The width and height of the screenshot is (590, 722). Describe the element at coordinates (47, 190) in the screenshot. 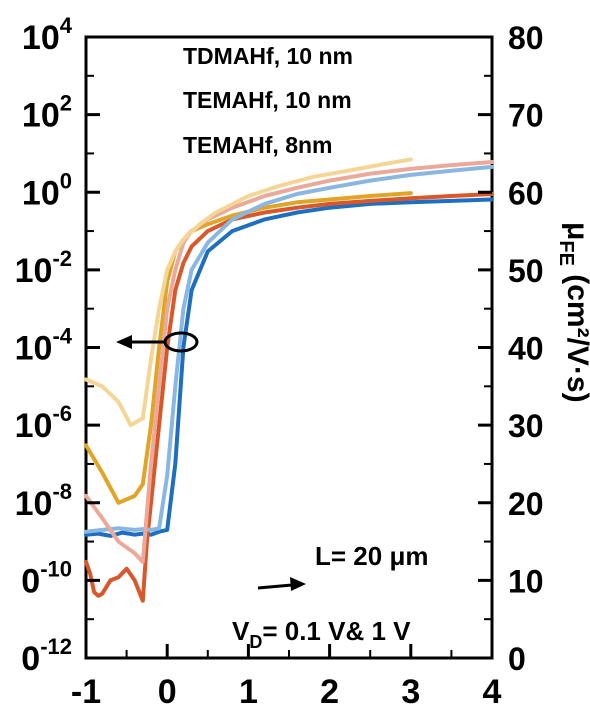

I see `left-tick-label: 100` at that location.